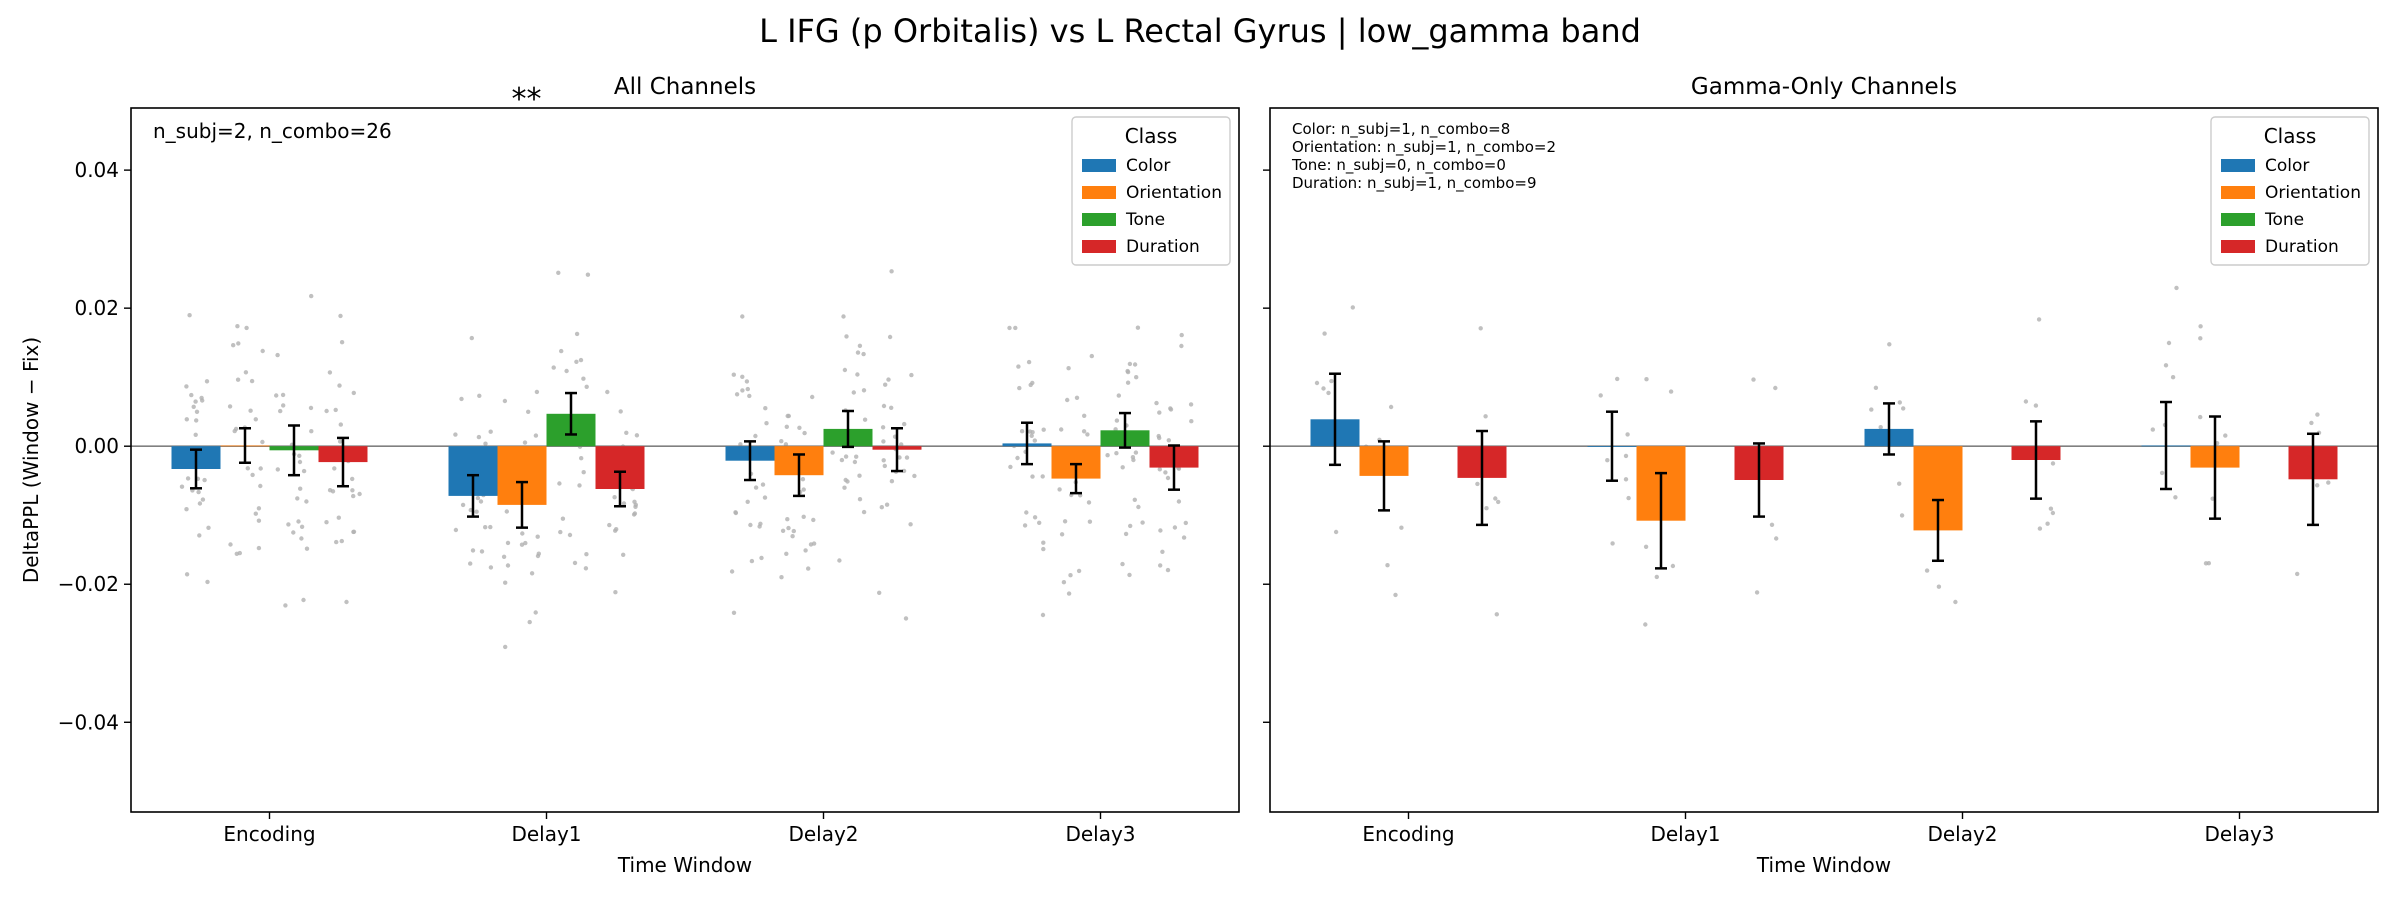 The width and height of the screenshot is (2400, 900). Describe the element at coordinates (1099, 246) in the screenshot. I see `legend-swatch-duration` at that location.